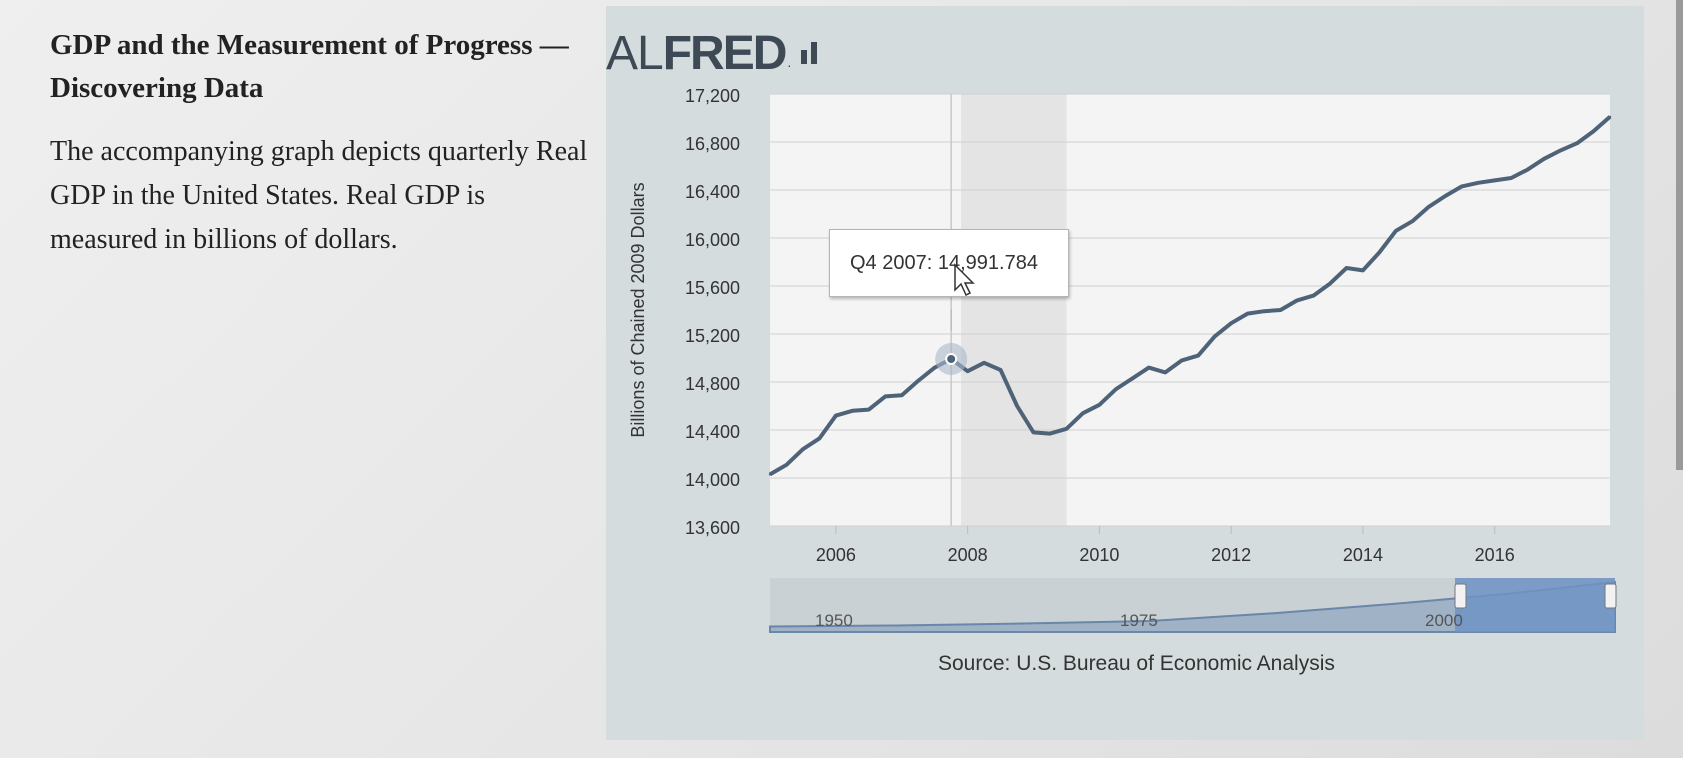 The image size is (1683, 758). Describe the element at coordinates (1231, 555) in the screenshot. I see `x-tick-label: 2012` at that location.